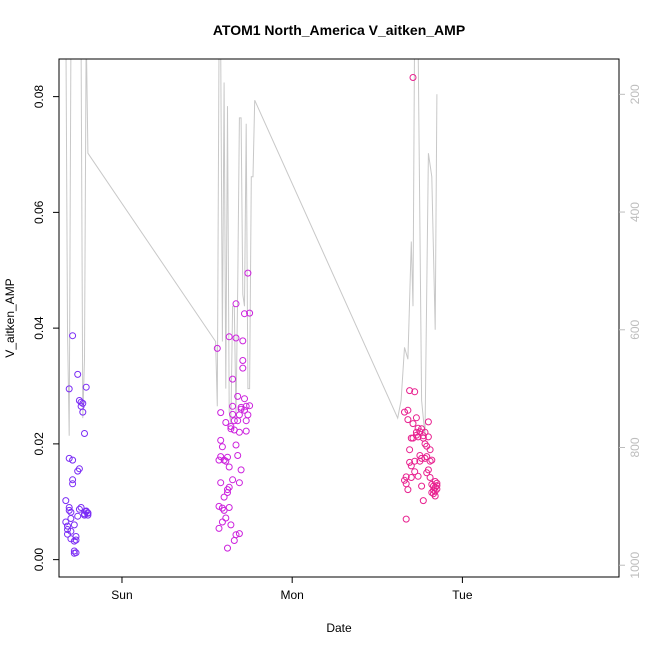  What do you see at coordinates (39, 212) in the screenshot?
I see `y-tick-label: 0.06` at bounding box center [39, 212].